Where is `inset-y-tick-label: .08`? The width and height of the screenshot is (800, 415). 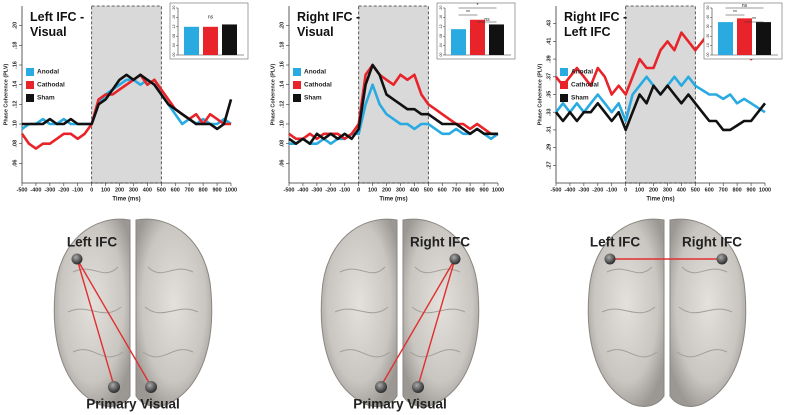
inset-y-tick-label: .08 is located at coordinates (174, 36).